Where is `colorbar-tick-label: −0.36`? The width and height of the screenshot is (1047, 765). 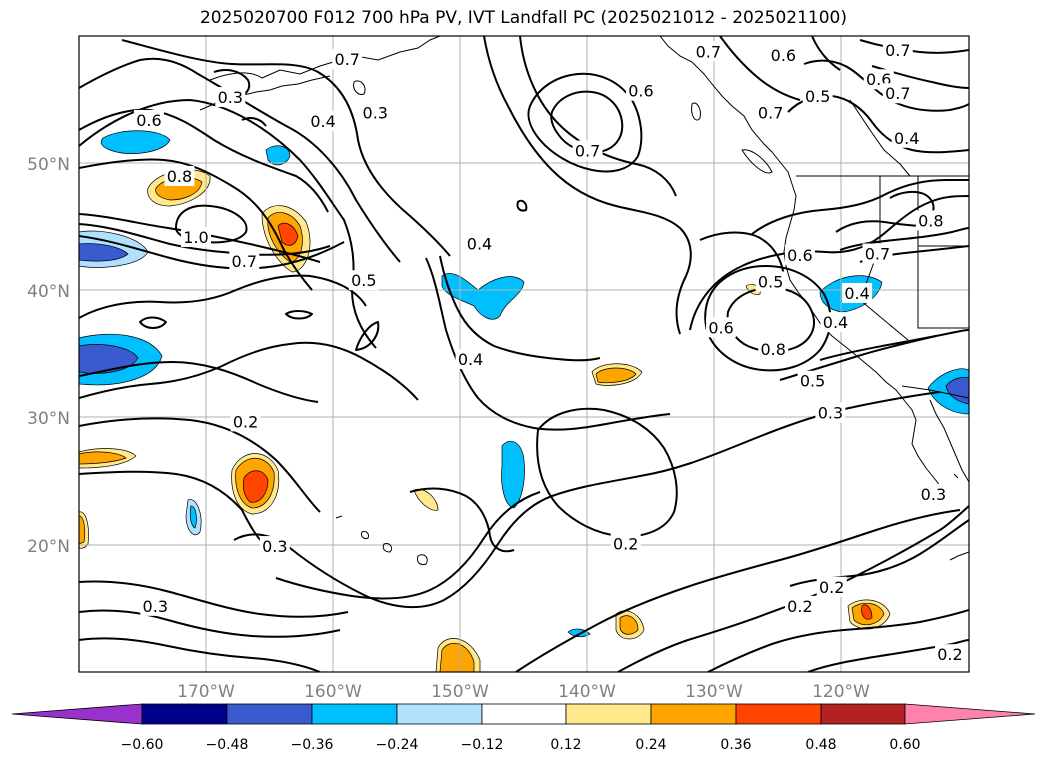
colorbar-tick-label: −0.36 is located at coordinates (312, 745).